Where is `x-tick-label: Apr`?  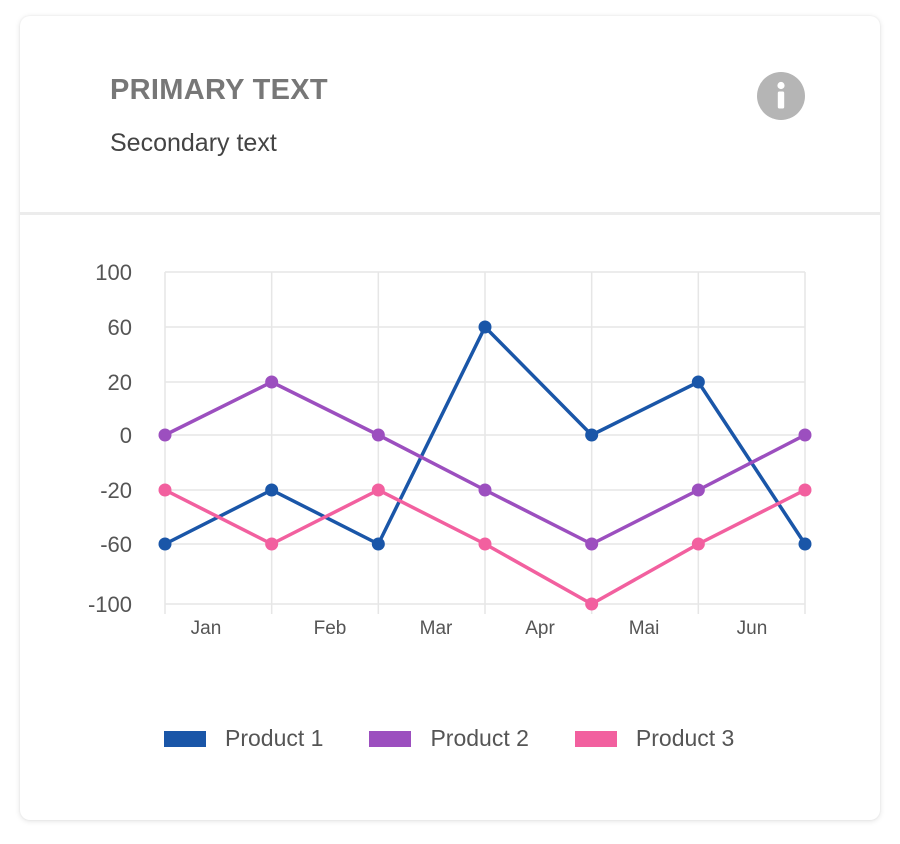 x-tick-label: Apr is located at coordinates (540, 628).